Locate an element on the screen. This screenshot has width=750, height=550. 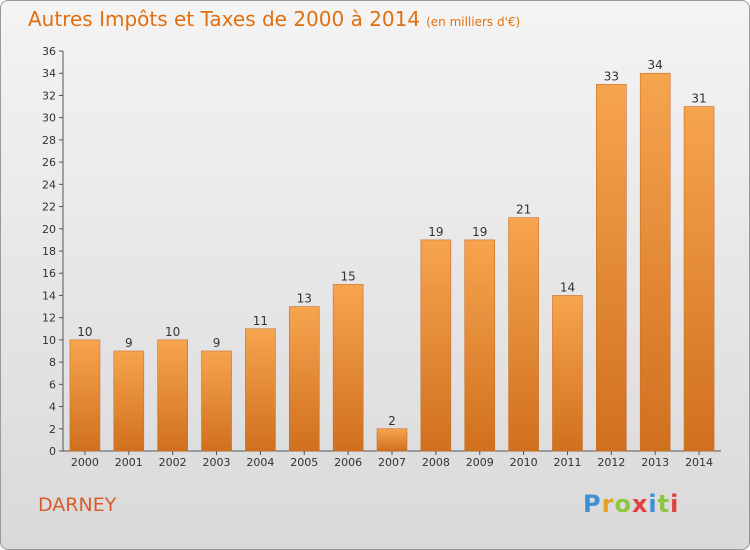
x-tick-label: 2012 is located at coordinates (611, 462).